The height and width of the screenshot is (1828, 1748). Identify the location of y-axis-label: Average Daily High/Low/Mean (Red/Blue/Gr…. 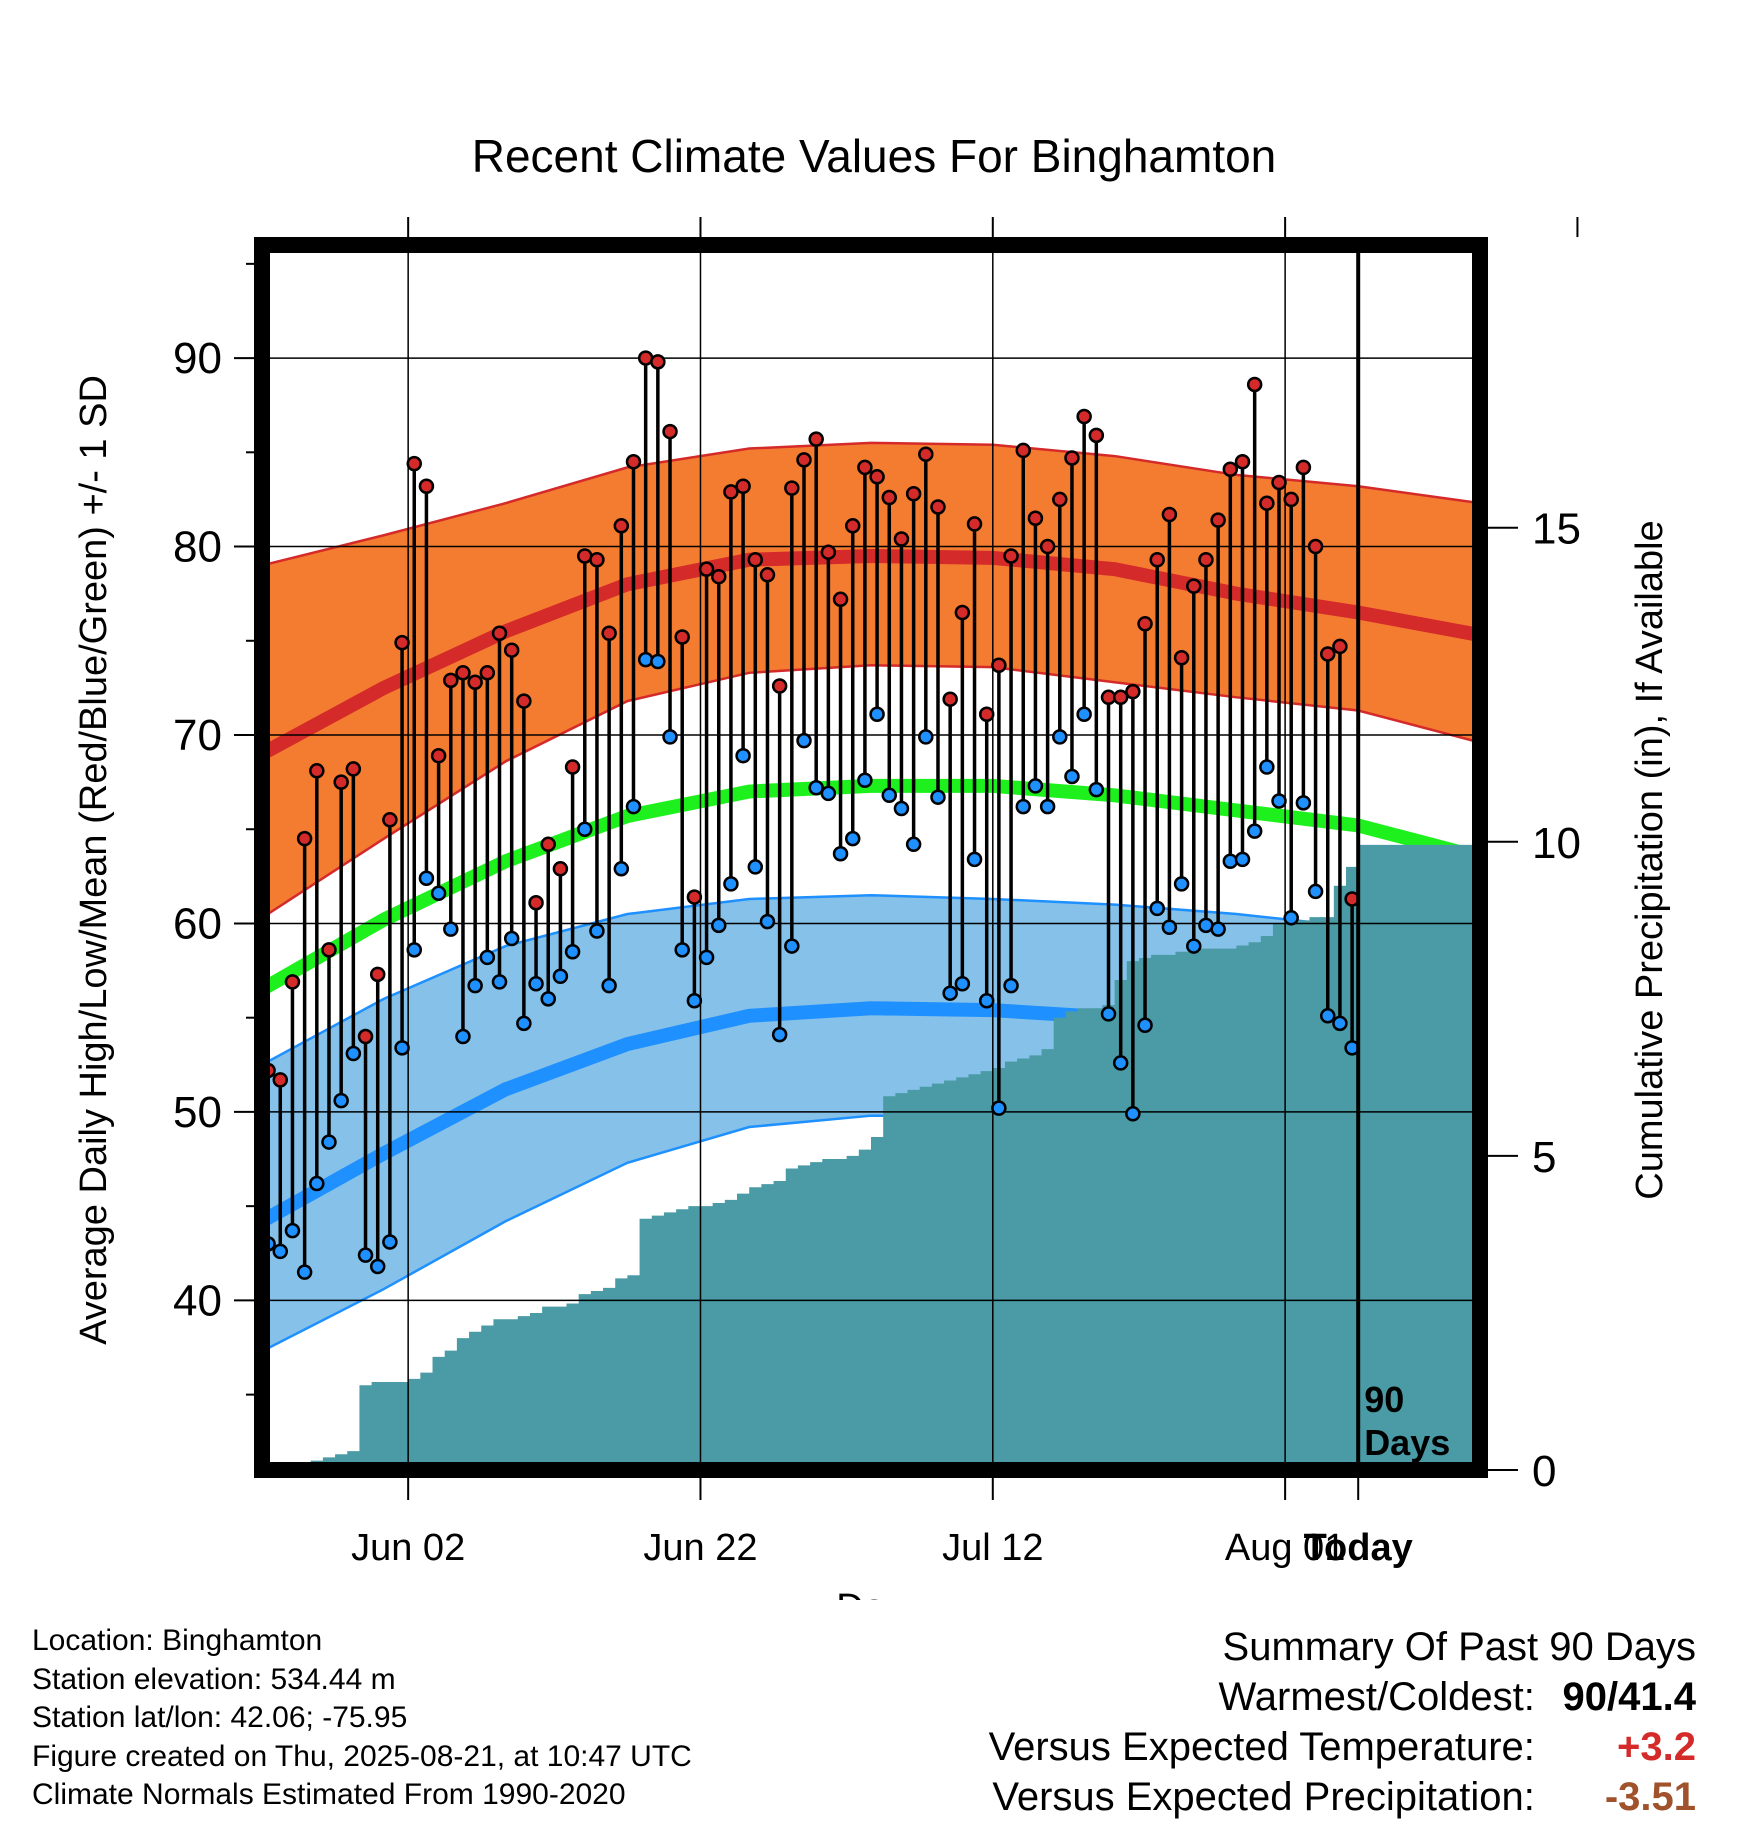
(94, 860).